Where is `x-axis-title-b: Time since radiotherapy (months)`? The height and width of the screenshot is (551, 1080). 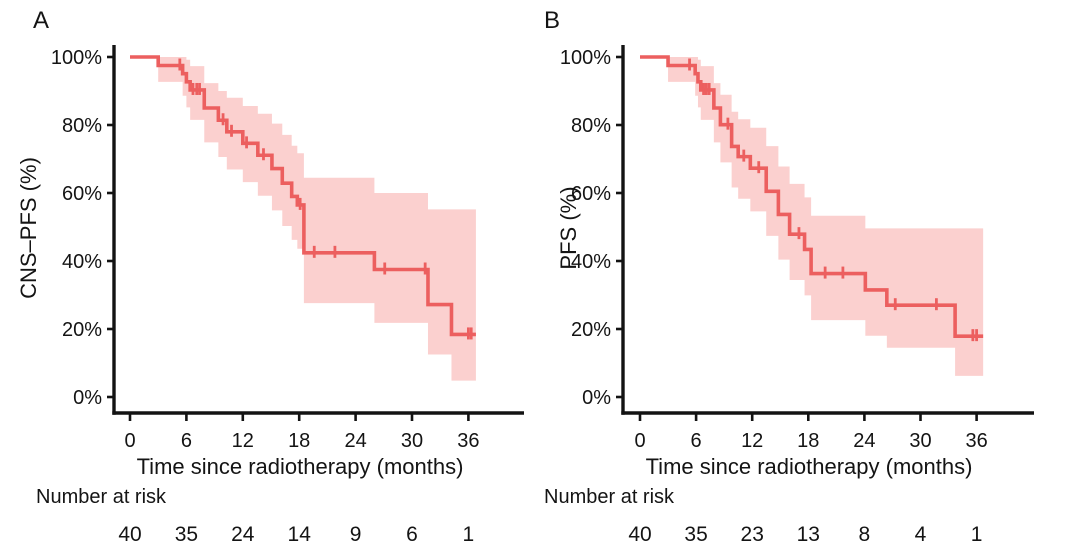
x-axis-title-b: Time since radiotherapy (months) is located at coordinates (809, 466).